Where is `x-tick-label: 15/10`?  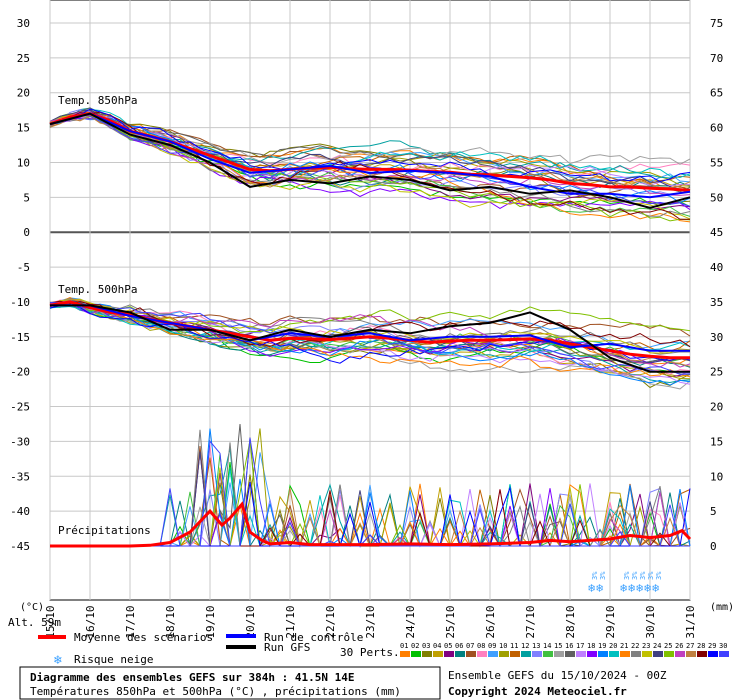
x-tick-label: 15/10 is located at coordinates (50, 621).